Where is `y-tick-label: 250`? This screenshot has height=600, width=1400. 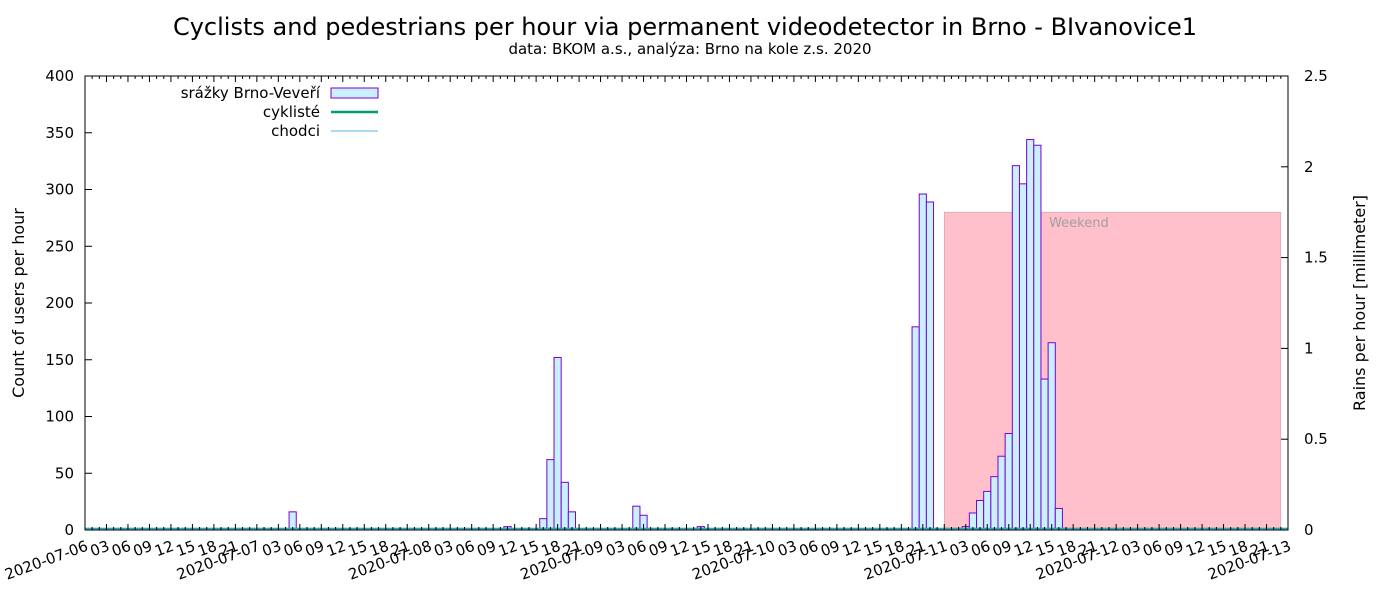 y-tick-label: 250 is located at coordinates (59, 246).